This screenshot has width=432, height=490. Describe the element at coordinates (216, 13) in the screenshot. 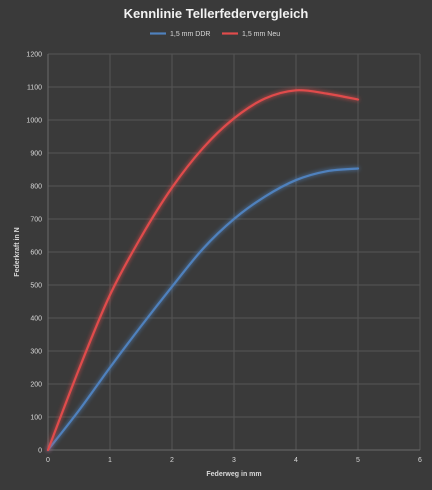

I see `chart-title: Kennlinie Tellerfedervergleich` at that location.